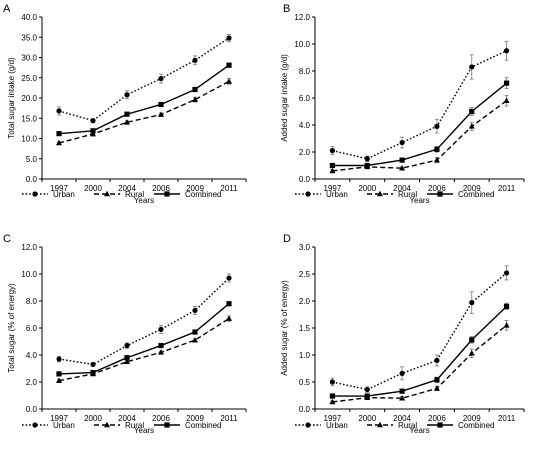 The height and width of the screenshot is (459, 550). I want to click on y-tick-label: 12.0, so click(29, 247).